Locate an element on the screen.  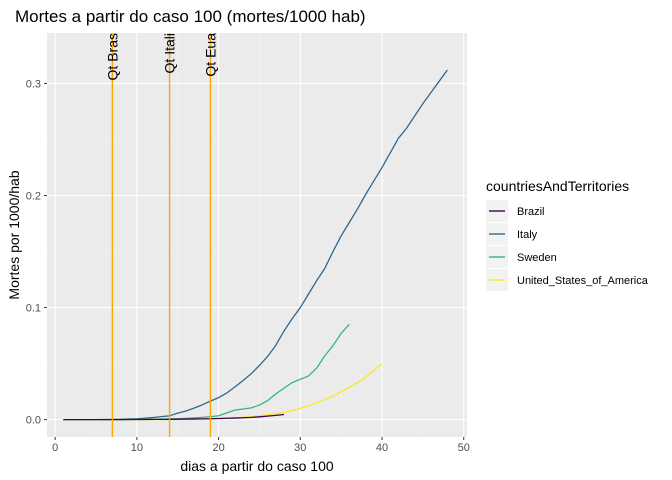
vline-layer: Qt Bras Qt Itali Qt Eua is located at coordinates (161, 235).